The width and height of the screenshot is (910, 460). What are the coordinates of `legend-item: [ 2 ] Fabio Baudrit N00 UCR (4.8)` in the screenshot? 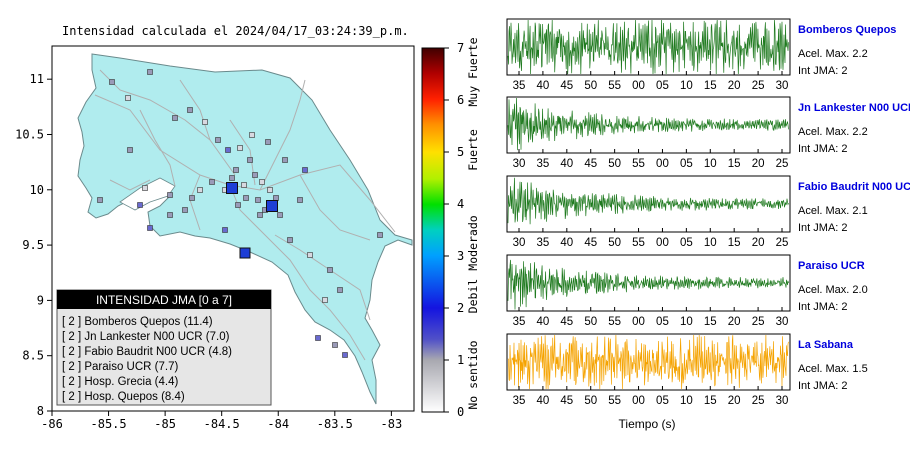 It's located at (147, 352).